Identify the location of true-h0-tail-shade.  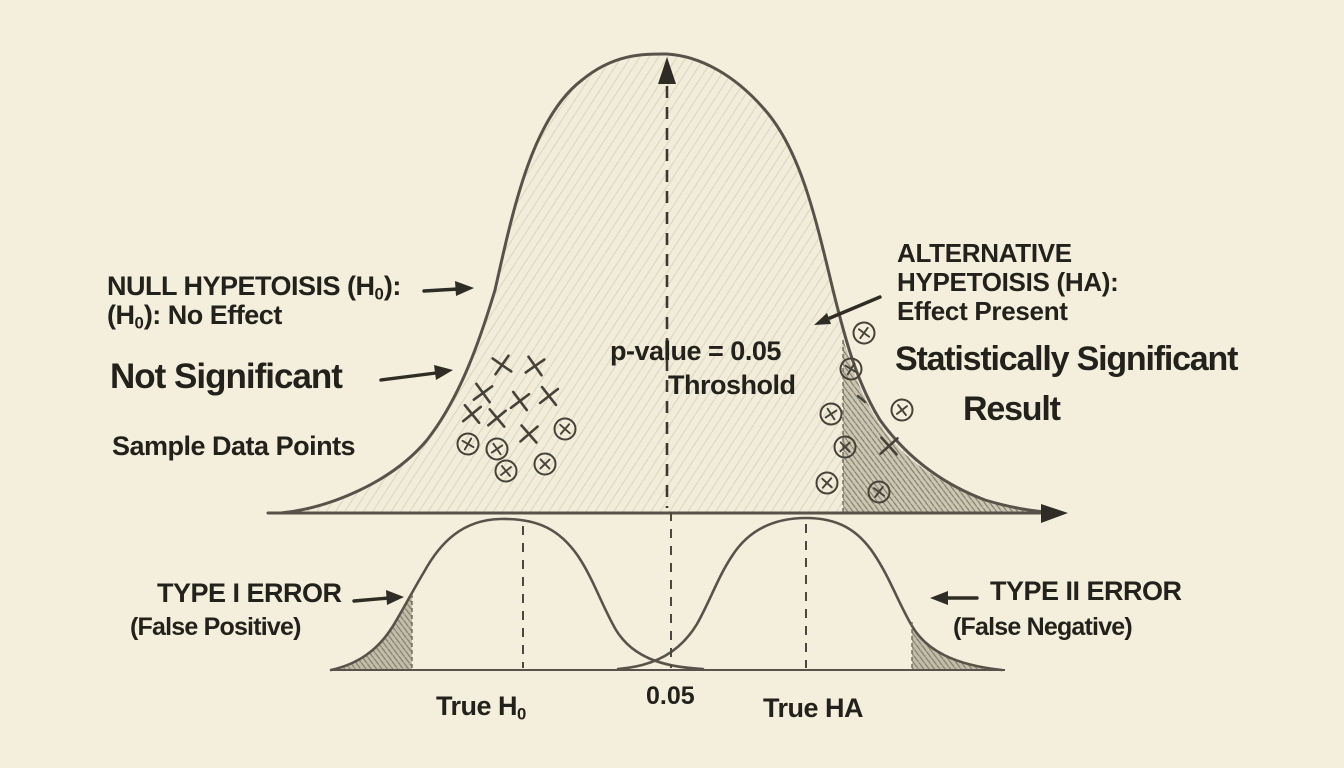
(371, 631).